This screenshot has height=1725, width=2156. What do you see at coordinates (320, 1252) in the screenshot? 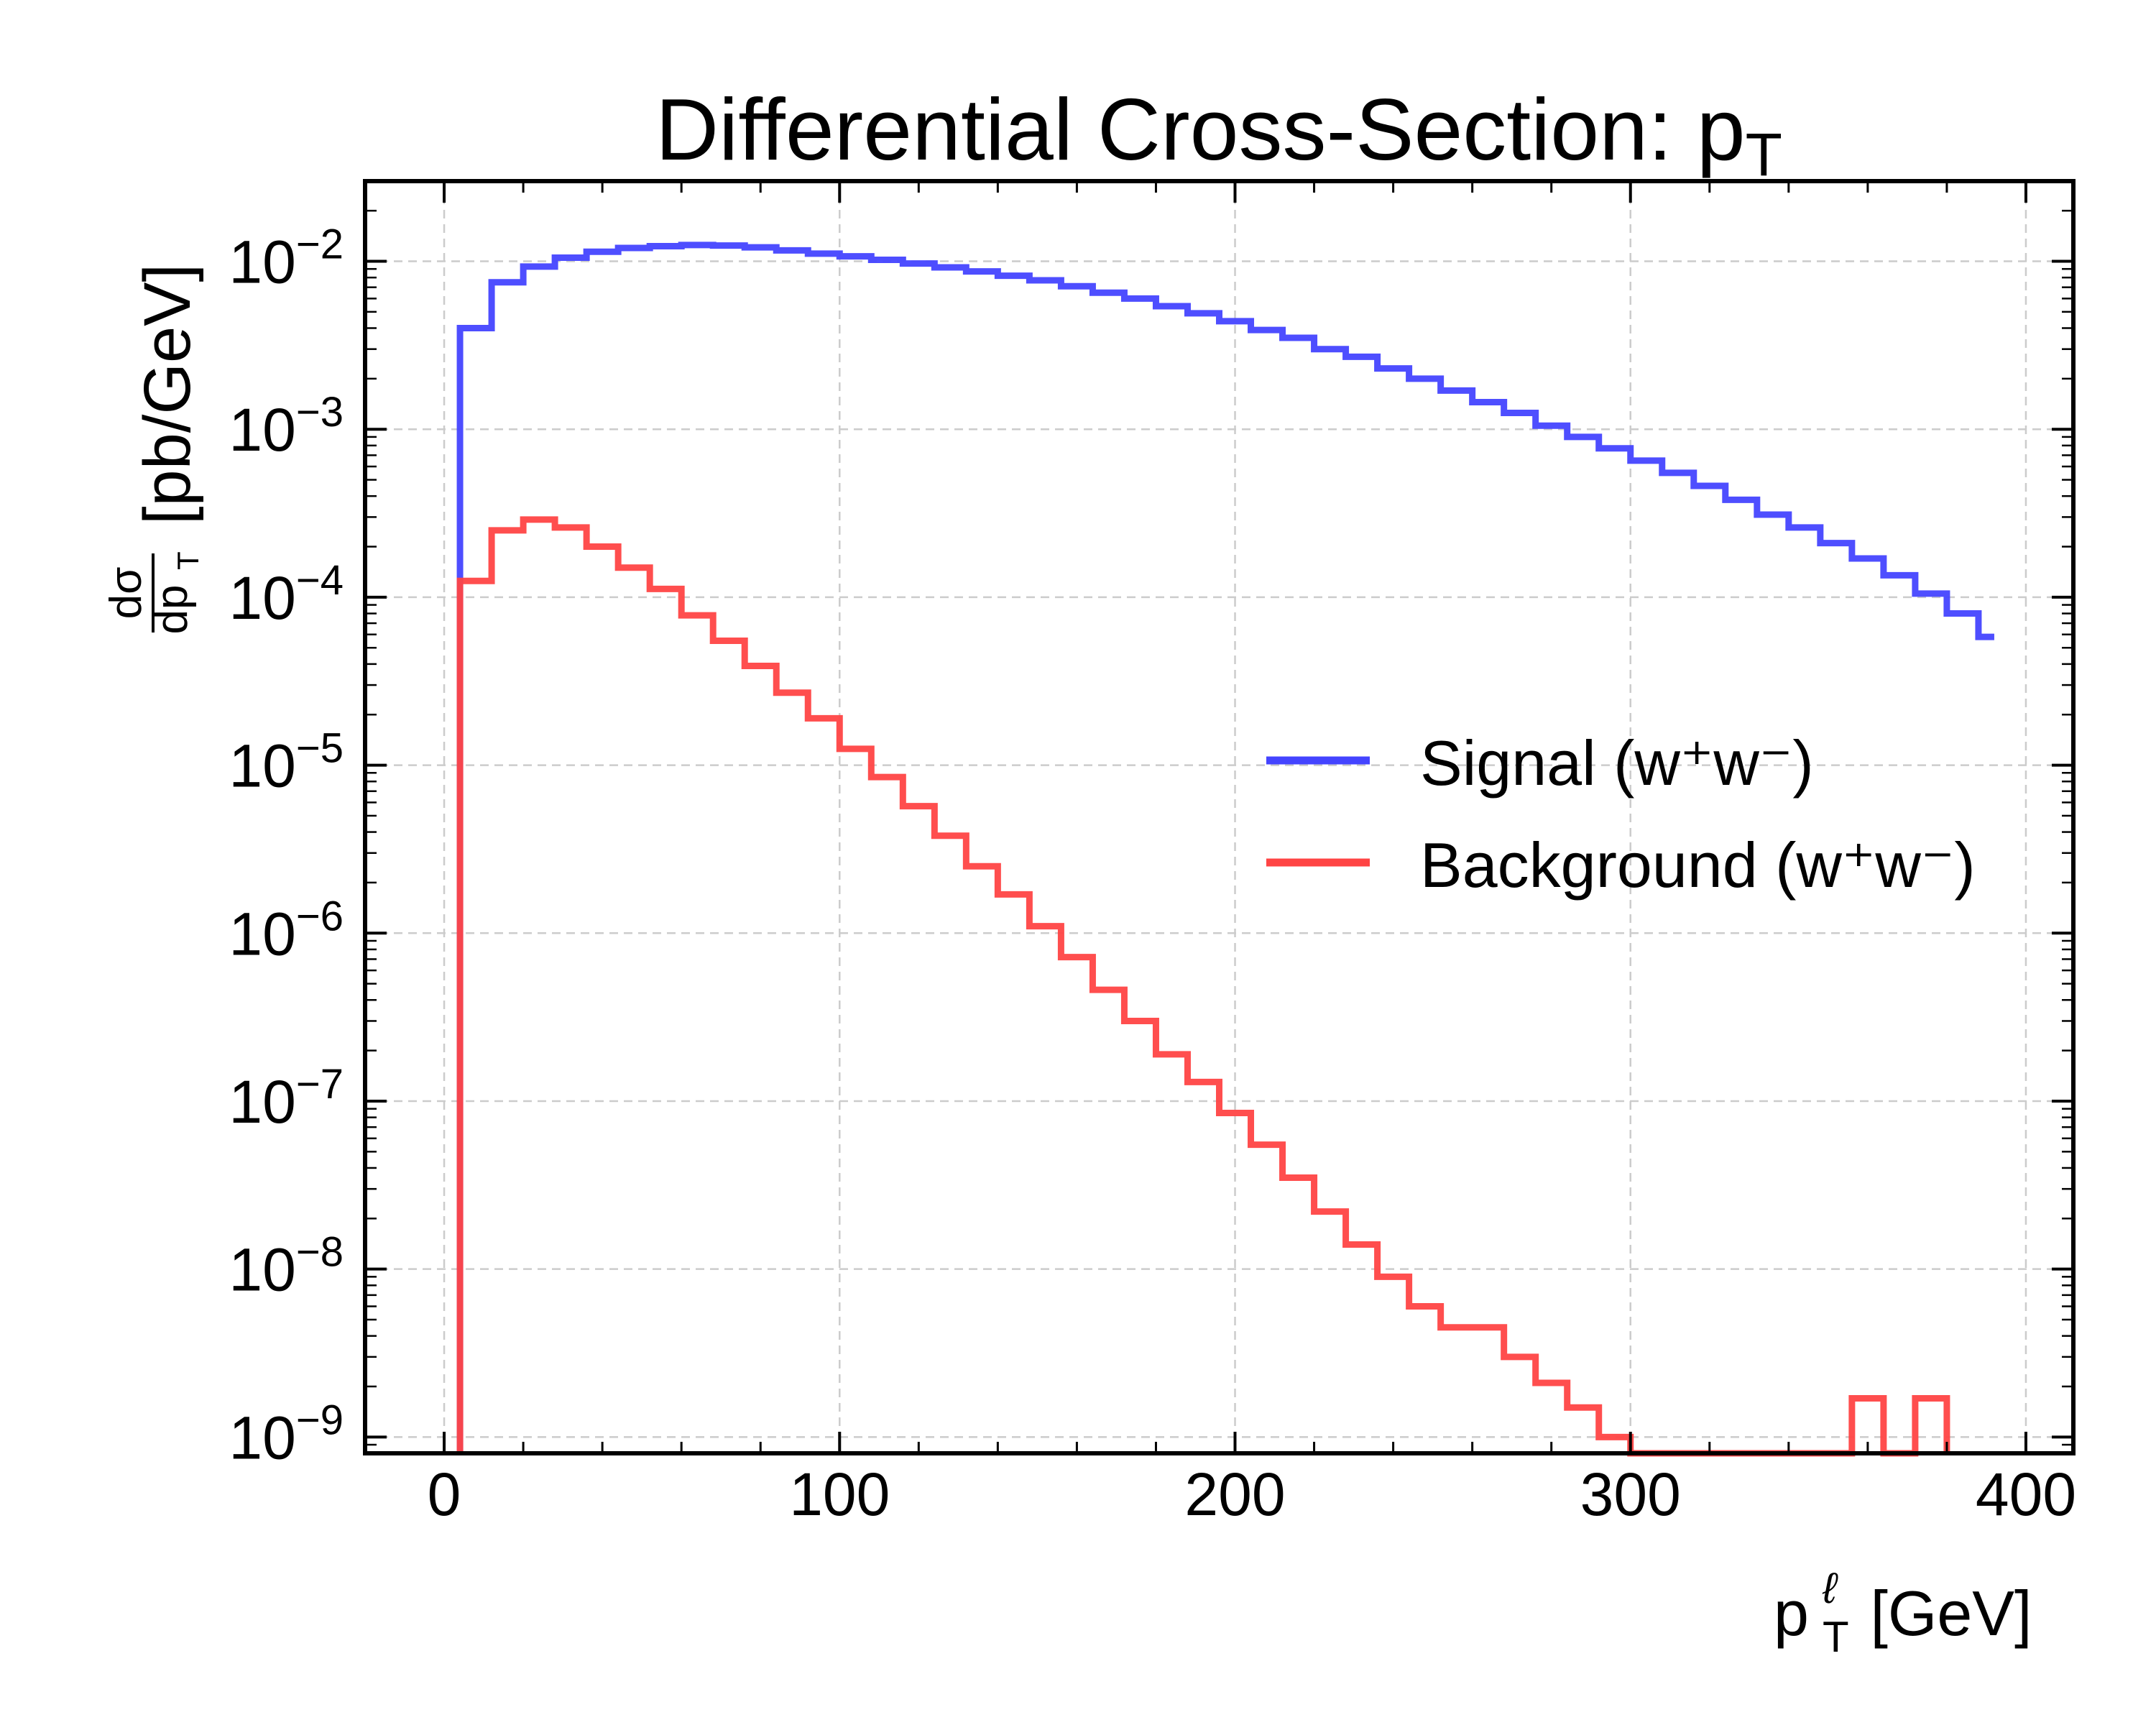
I see `y-tick-label-exponent: −8` at bounding box center [320, 1252].